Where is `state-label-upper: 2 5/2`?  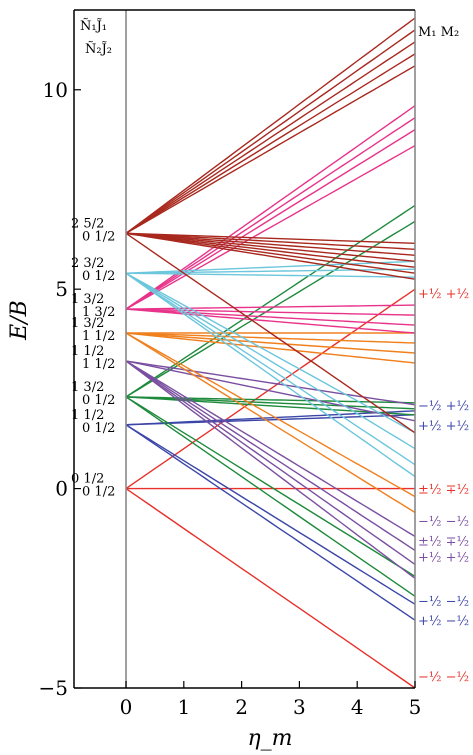
state-label-upper: 2 5/2 is located at coordinates (87, 223).